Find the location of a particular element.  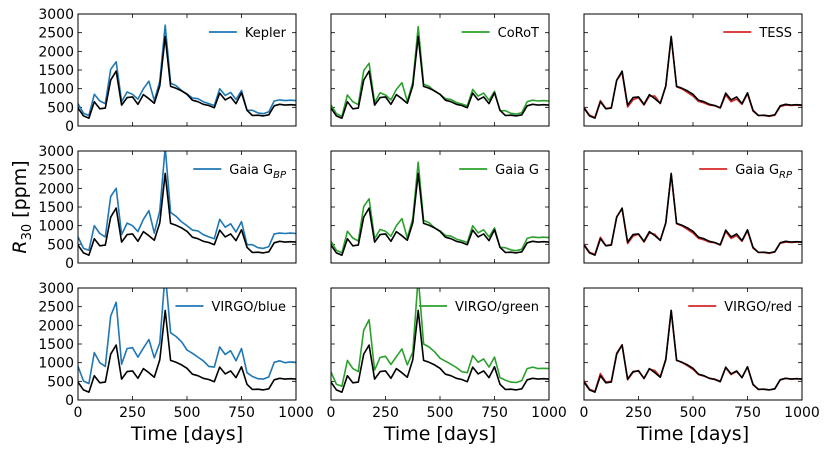

legend: Gaia GRP is located at coordinates (746, 172).